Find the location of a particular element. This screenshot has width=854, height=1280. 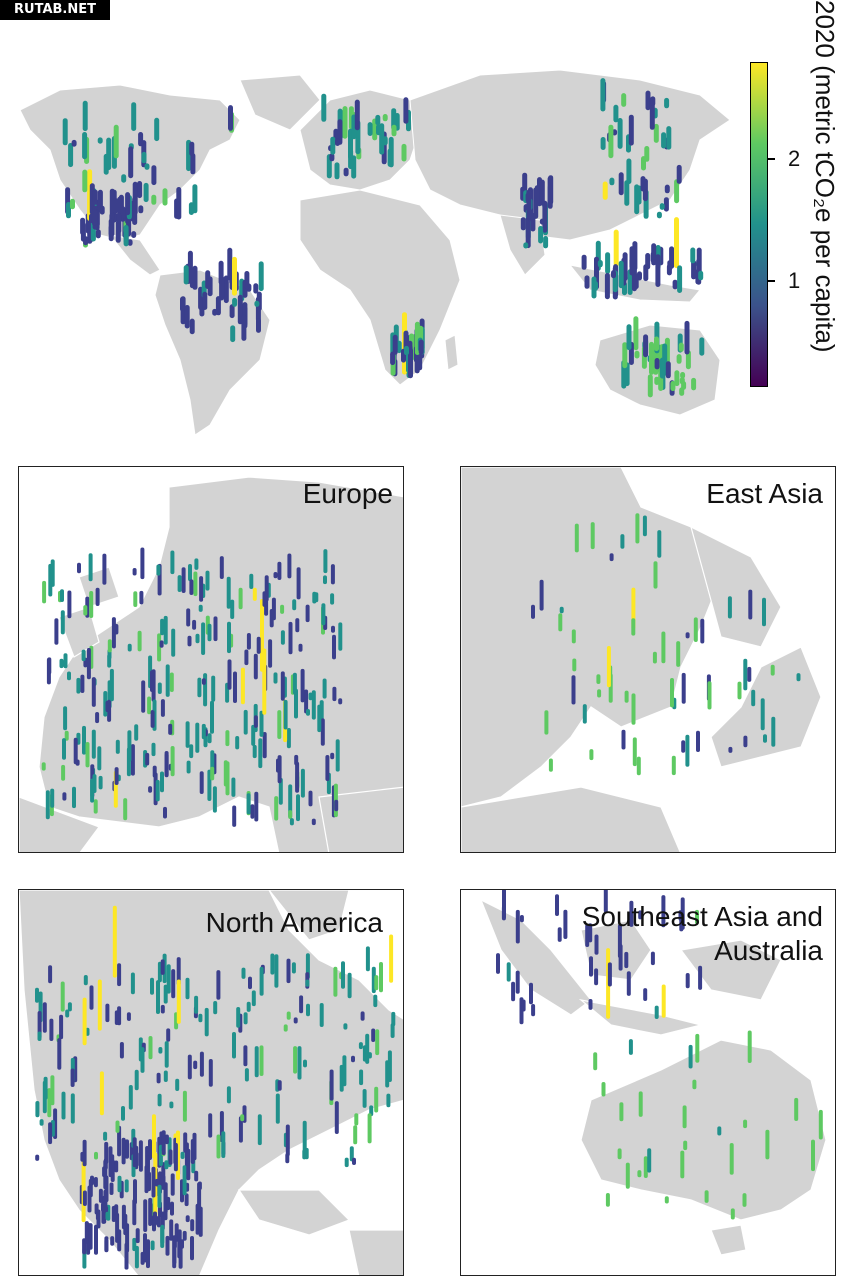

panel-europe: Europe is located at coordinates (211, 659).